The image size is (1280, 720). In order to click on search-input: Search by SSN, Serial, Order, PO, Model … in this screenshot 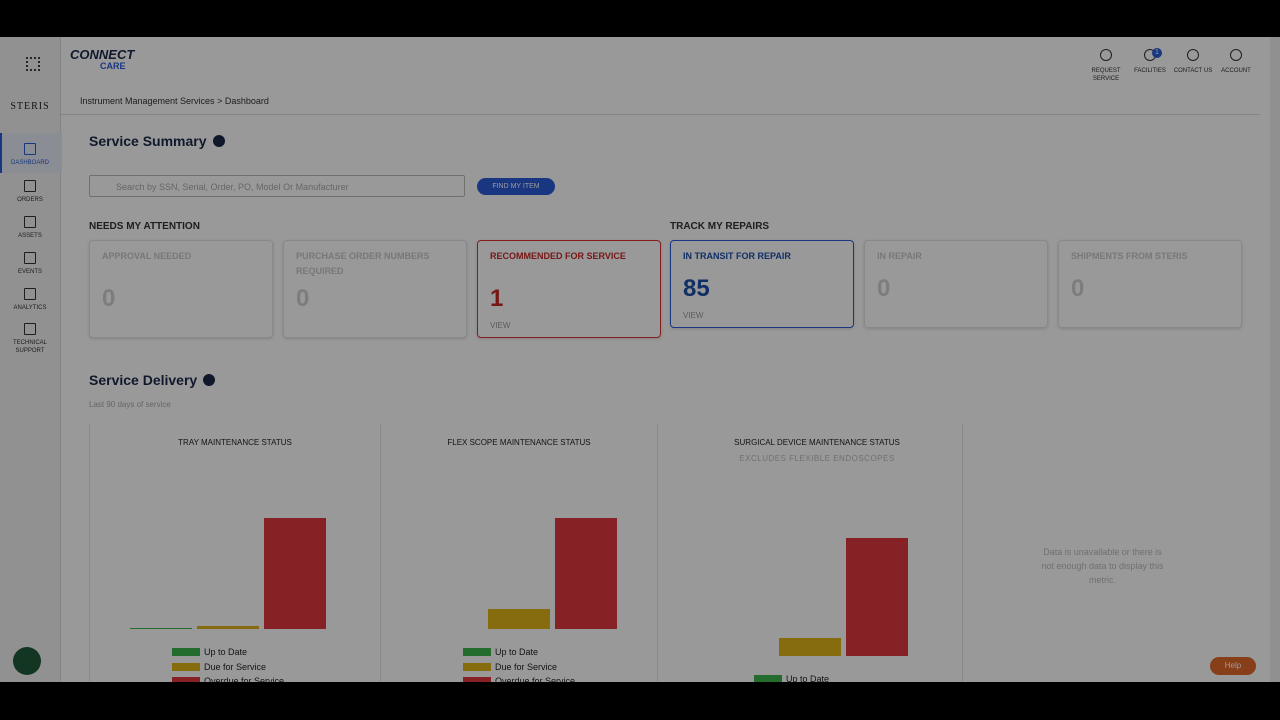, I will do `click(277, 186)`.